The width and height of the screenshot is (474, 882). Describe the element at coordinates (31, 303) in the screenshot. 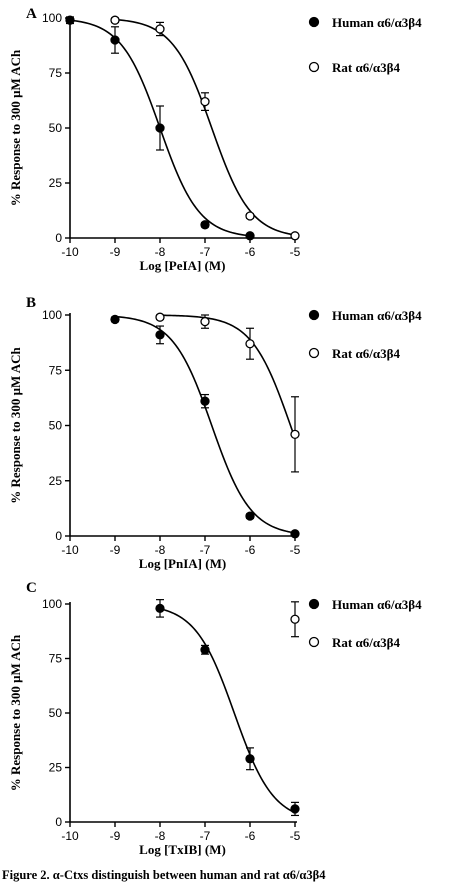

I see `panel-letter: B` at that location.